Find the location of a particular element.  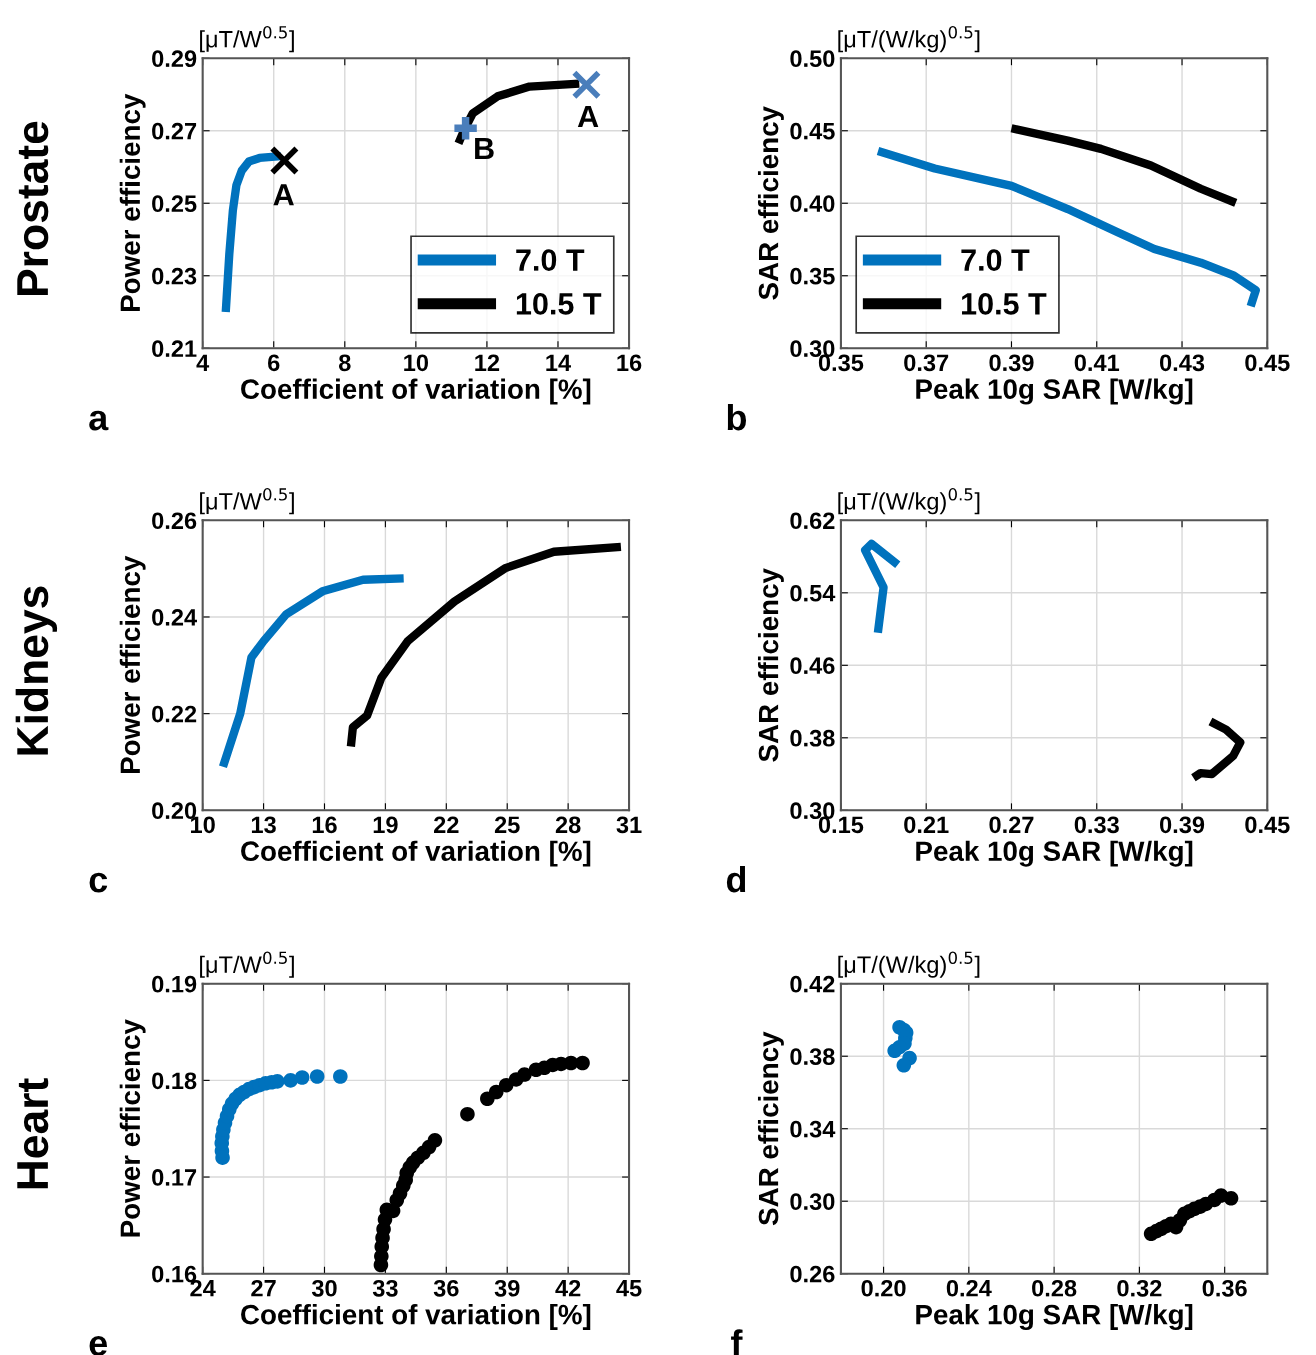

y-tick-label: 0.54 is located at coordinates (813, 593).